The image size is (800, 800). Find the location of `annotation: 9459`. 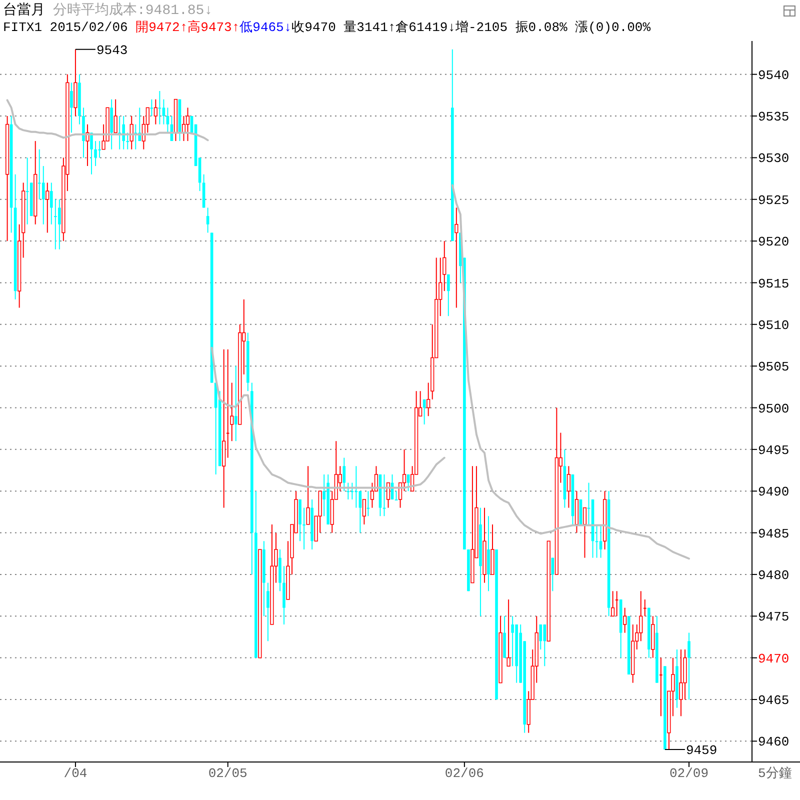

annotation: 9459 is located at coordinates (702, 750).